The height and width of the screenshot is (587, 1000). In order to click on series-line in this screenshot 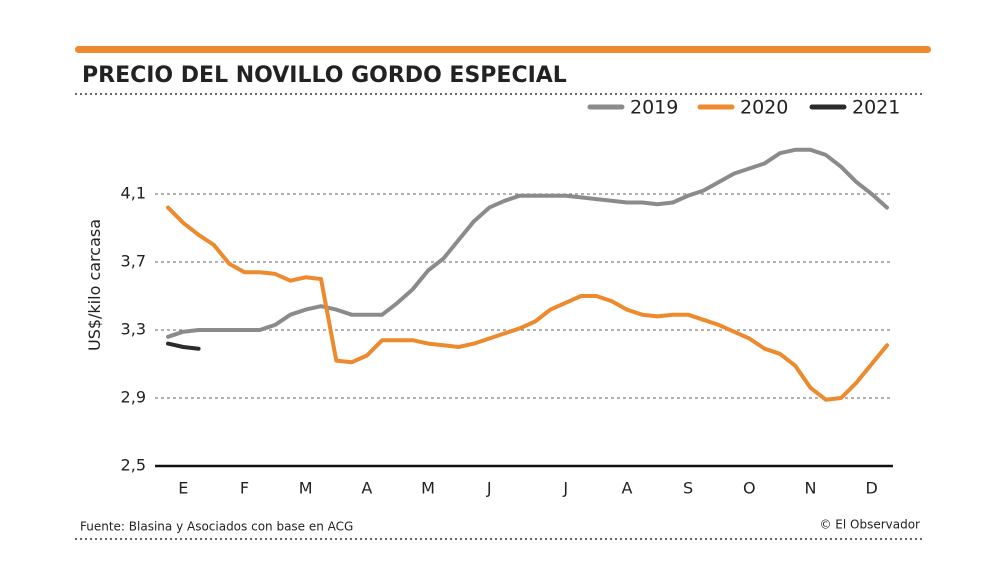, I will do `click(183, 346)`.